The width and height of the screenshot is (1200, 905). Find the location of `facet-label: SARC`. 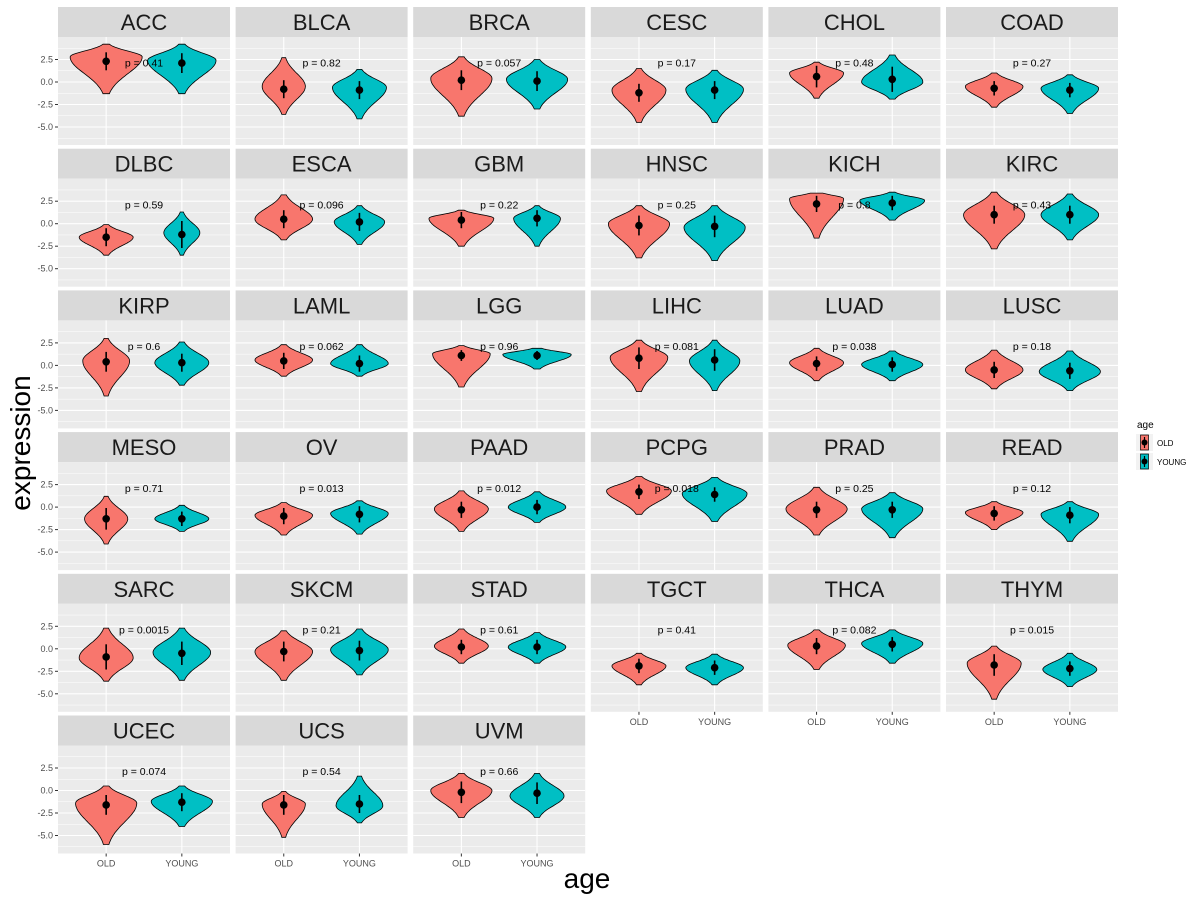

facet-label: SARC is located at coordinates (143, 589).